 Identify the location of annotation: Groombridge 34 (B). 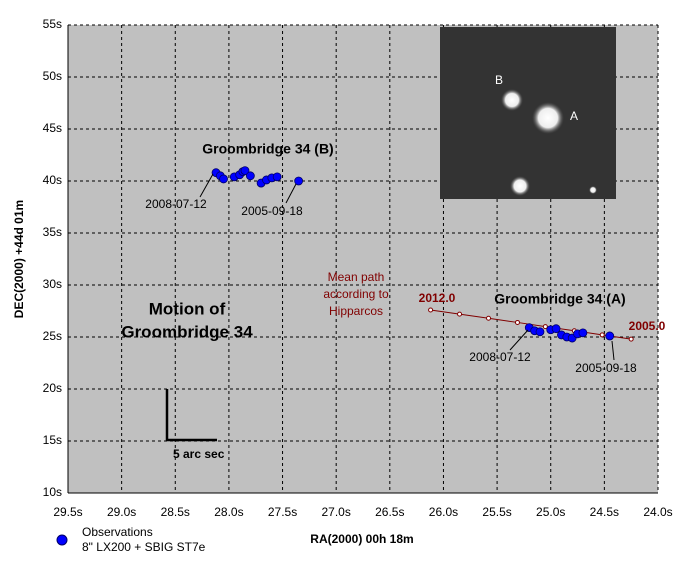
(267, 149).